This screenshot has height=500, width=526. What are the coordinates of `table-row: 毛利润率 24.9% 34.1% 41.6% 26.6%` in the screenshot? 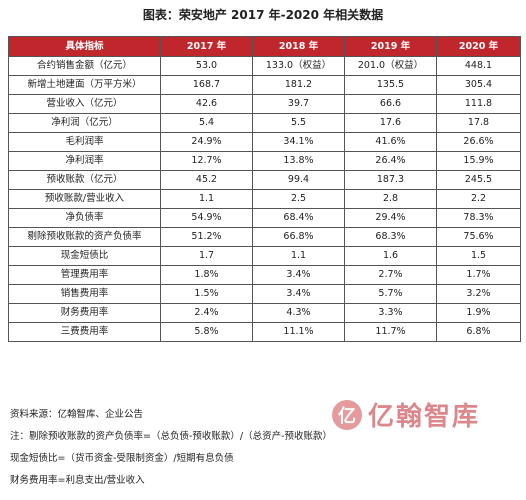 It's located at (264, 142).